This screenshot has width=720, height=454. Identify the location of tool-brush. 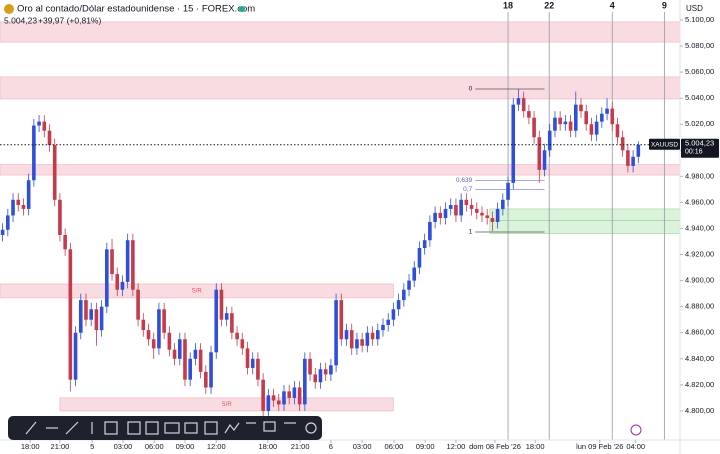
(31, 428).